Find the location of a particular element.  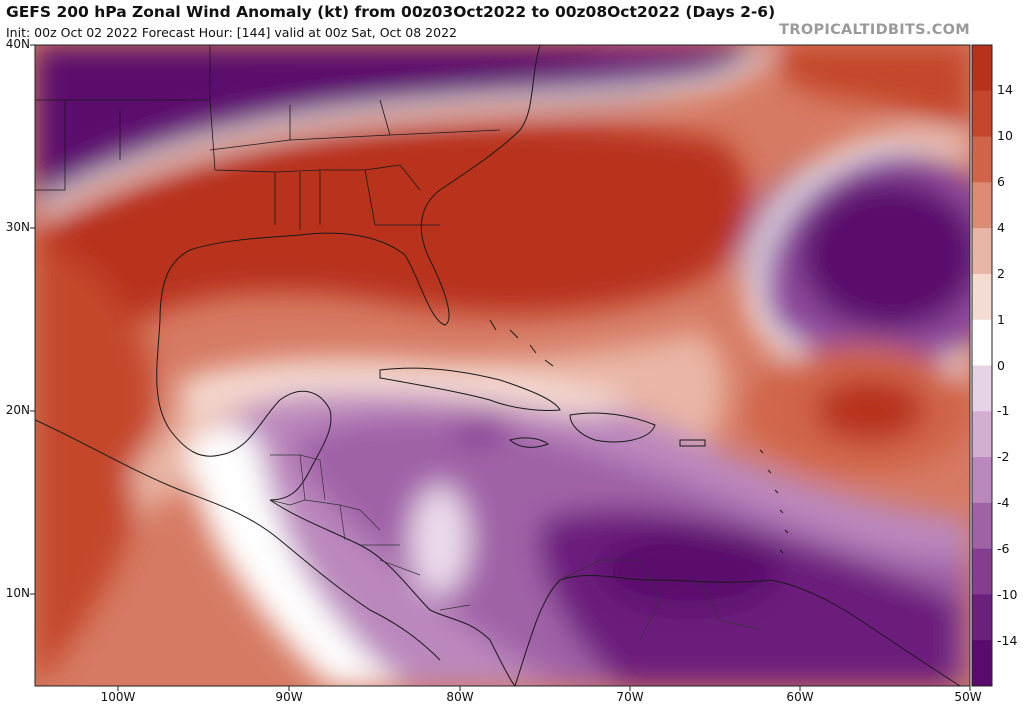

lon-label-70w: 70W is located at coordinates (630, 697).